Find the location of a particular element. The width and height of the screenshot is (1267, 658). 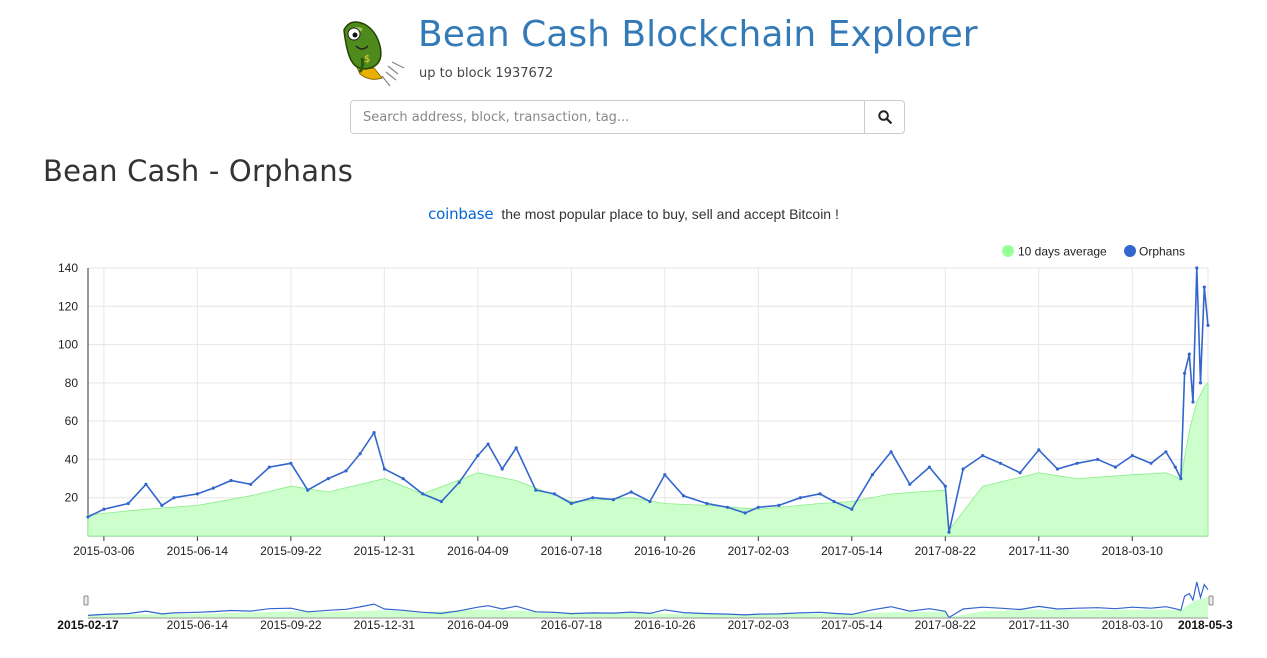

search-button is located at coordinates (884, 117).